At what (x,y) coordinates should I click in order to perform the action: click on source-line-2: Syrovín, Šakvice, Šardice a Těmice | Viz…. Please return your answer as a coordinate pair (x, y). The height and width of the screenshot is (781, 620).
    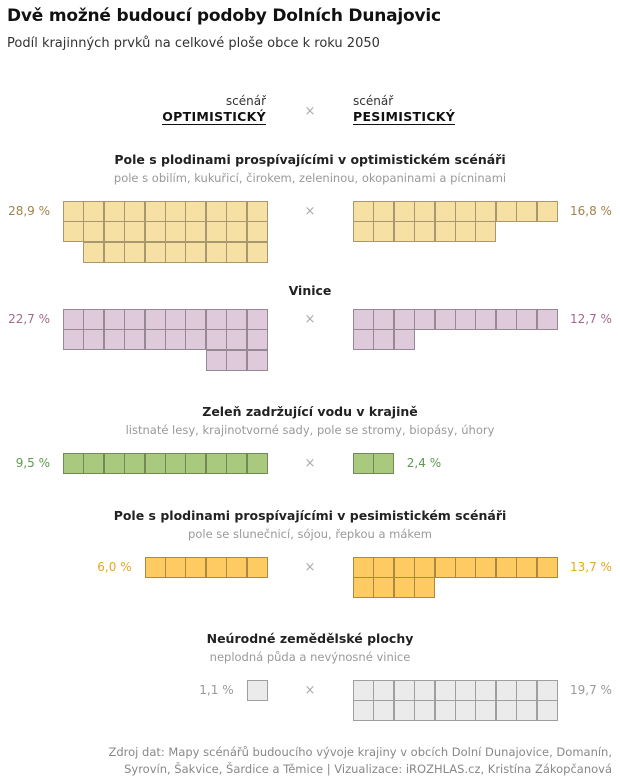
    Looking at the image, I should click on (368, 769).